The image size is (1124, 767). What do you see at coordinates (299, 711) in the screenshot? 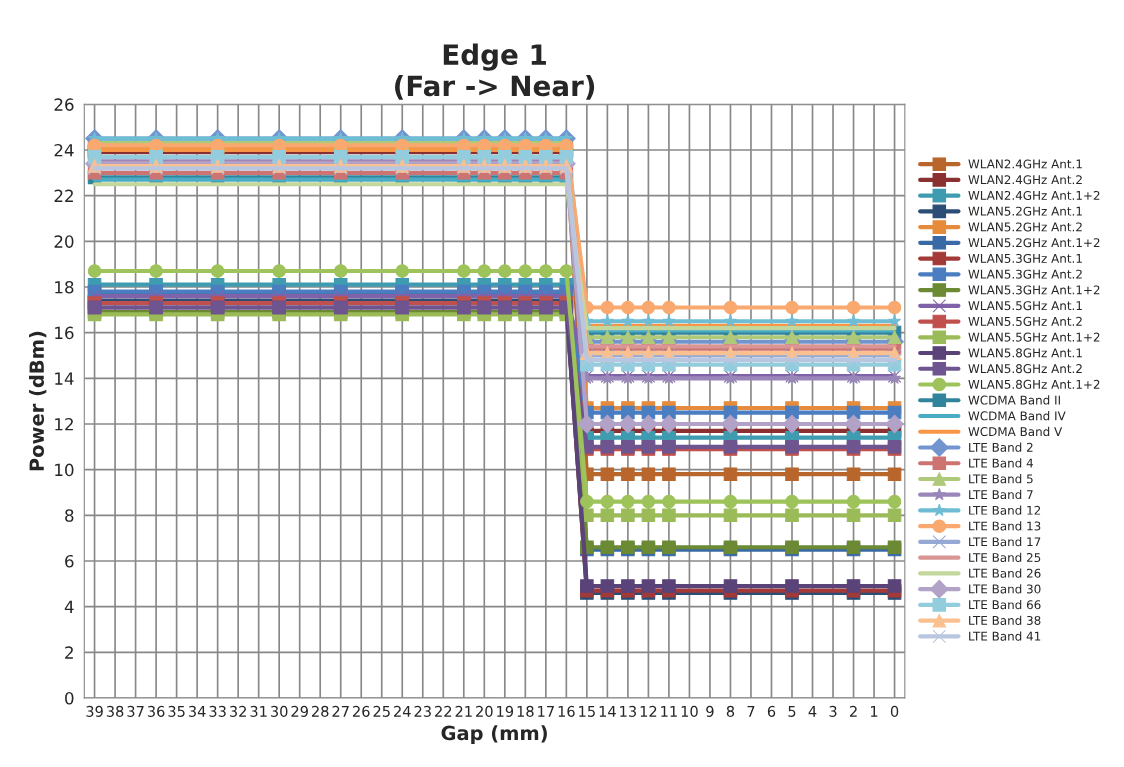
I see `x-tick-label: 29` at bounding box center [299, 711].